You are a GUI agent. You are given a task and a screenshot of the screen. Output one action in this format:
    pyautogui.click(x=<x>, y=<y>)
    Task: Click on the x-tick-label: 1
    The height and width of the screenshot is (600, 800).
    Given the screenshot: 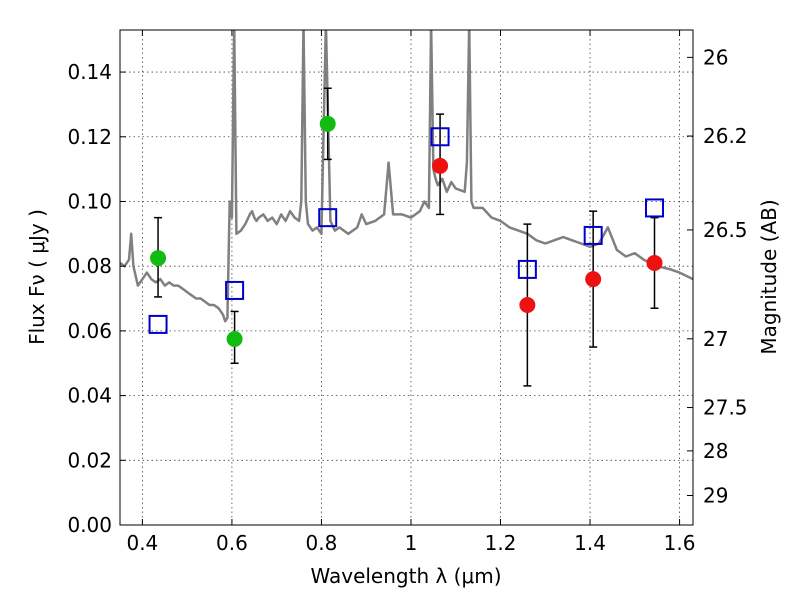 What is the action you would take?
    pyautogui.click(x=411, y=543)
    